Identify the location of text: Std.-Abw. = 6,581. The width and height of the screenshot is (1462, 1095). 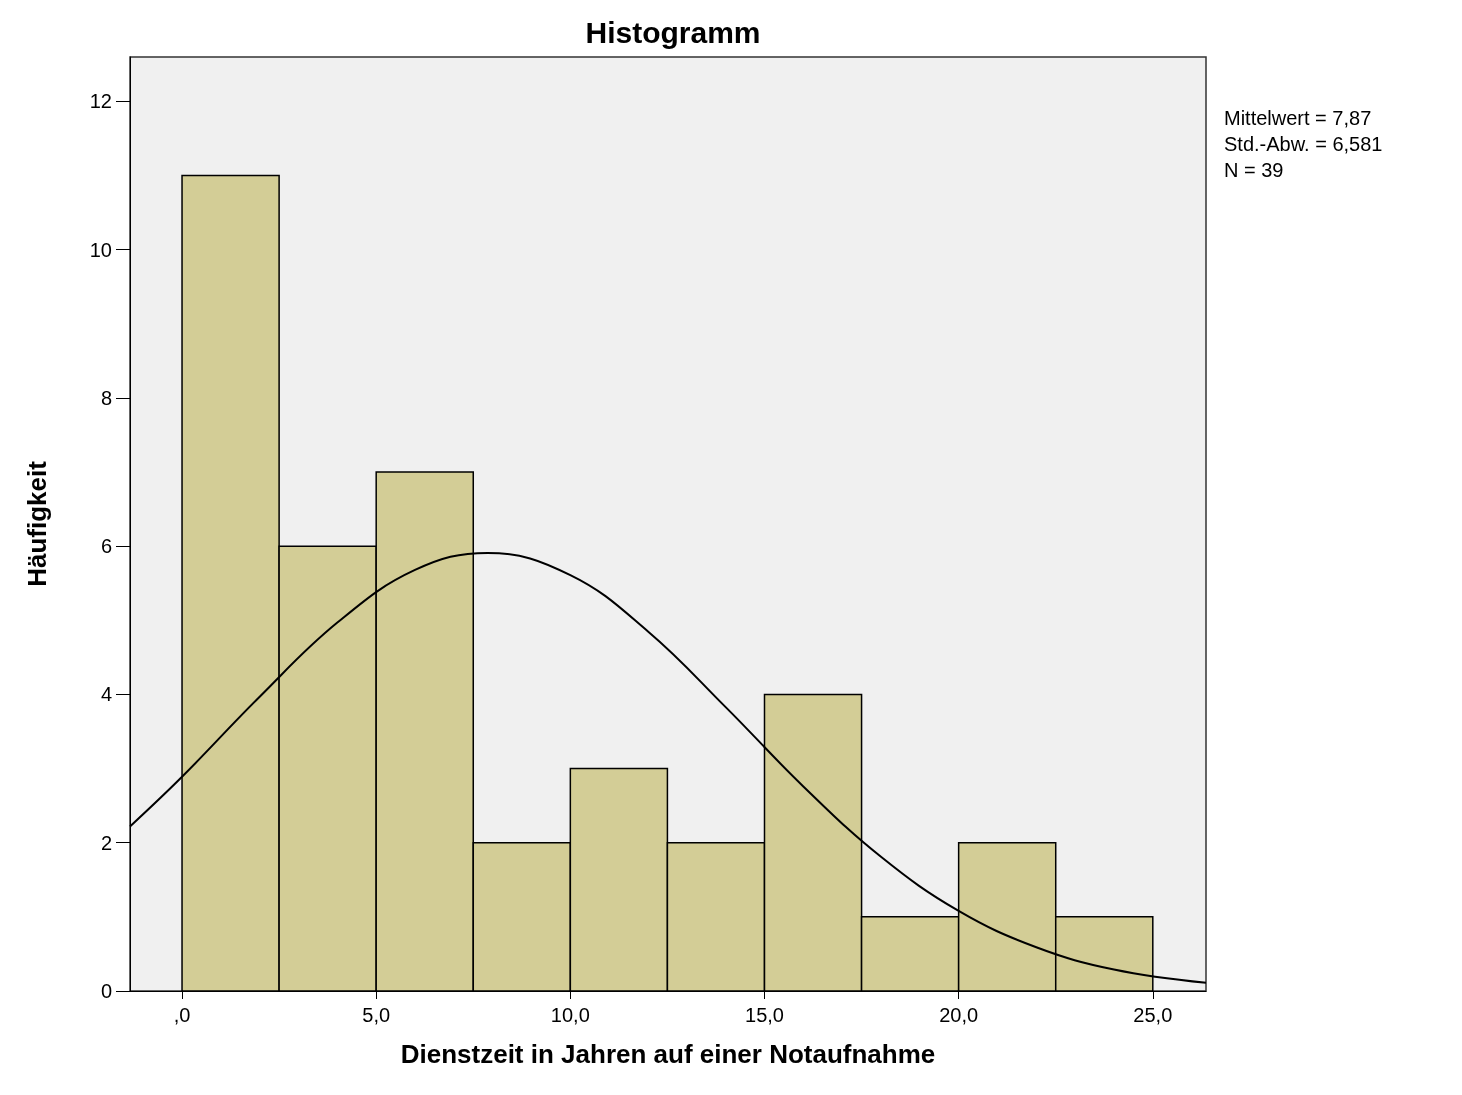
(1303, 144).